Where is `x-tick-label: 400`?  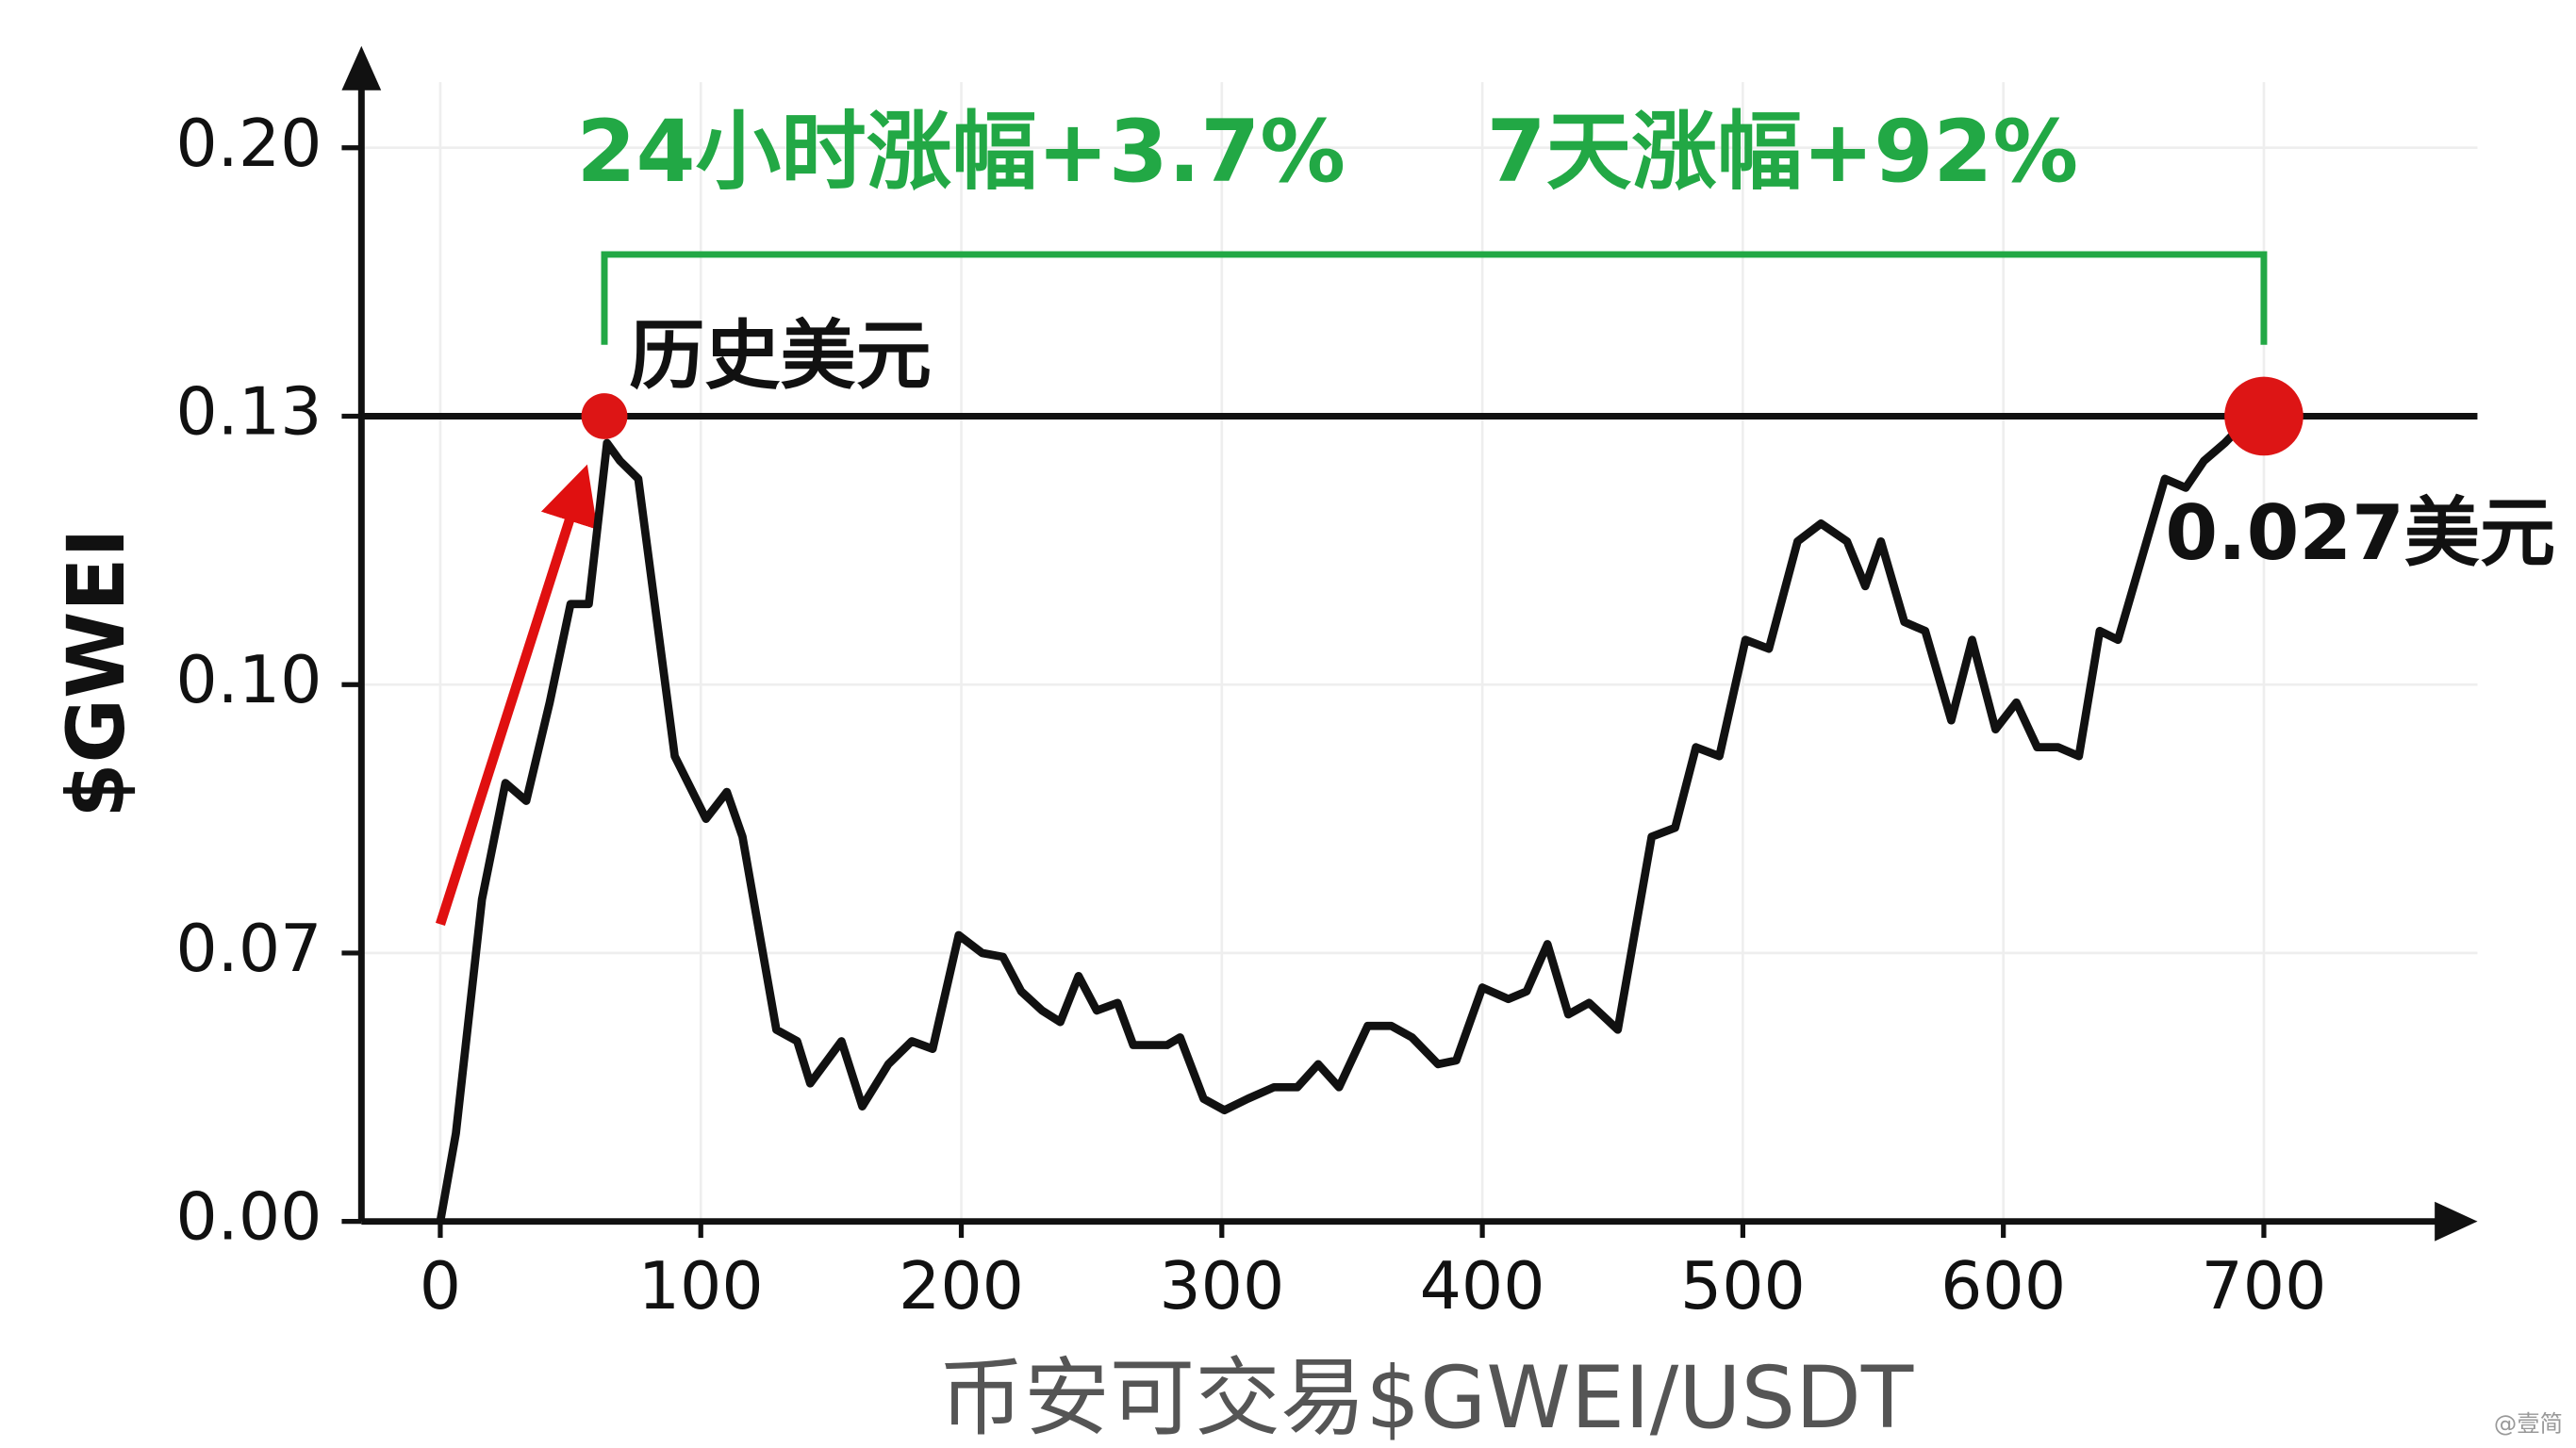 x-tick-label: 400 is located at coordinates (1482, 1286).